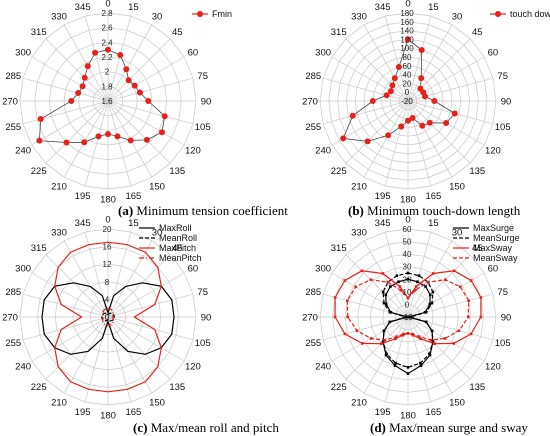 The width and height of the screenshot is (550, 436). I want to click on legend-label: MeanRoll, so click(178, 238).